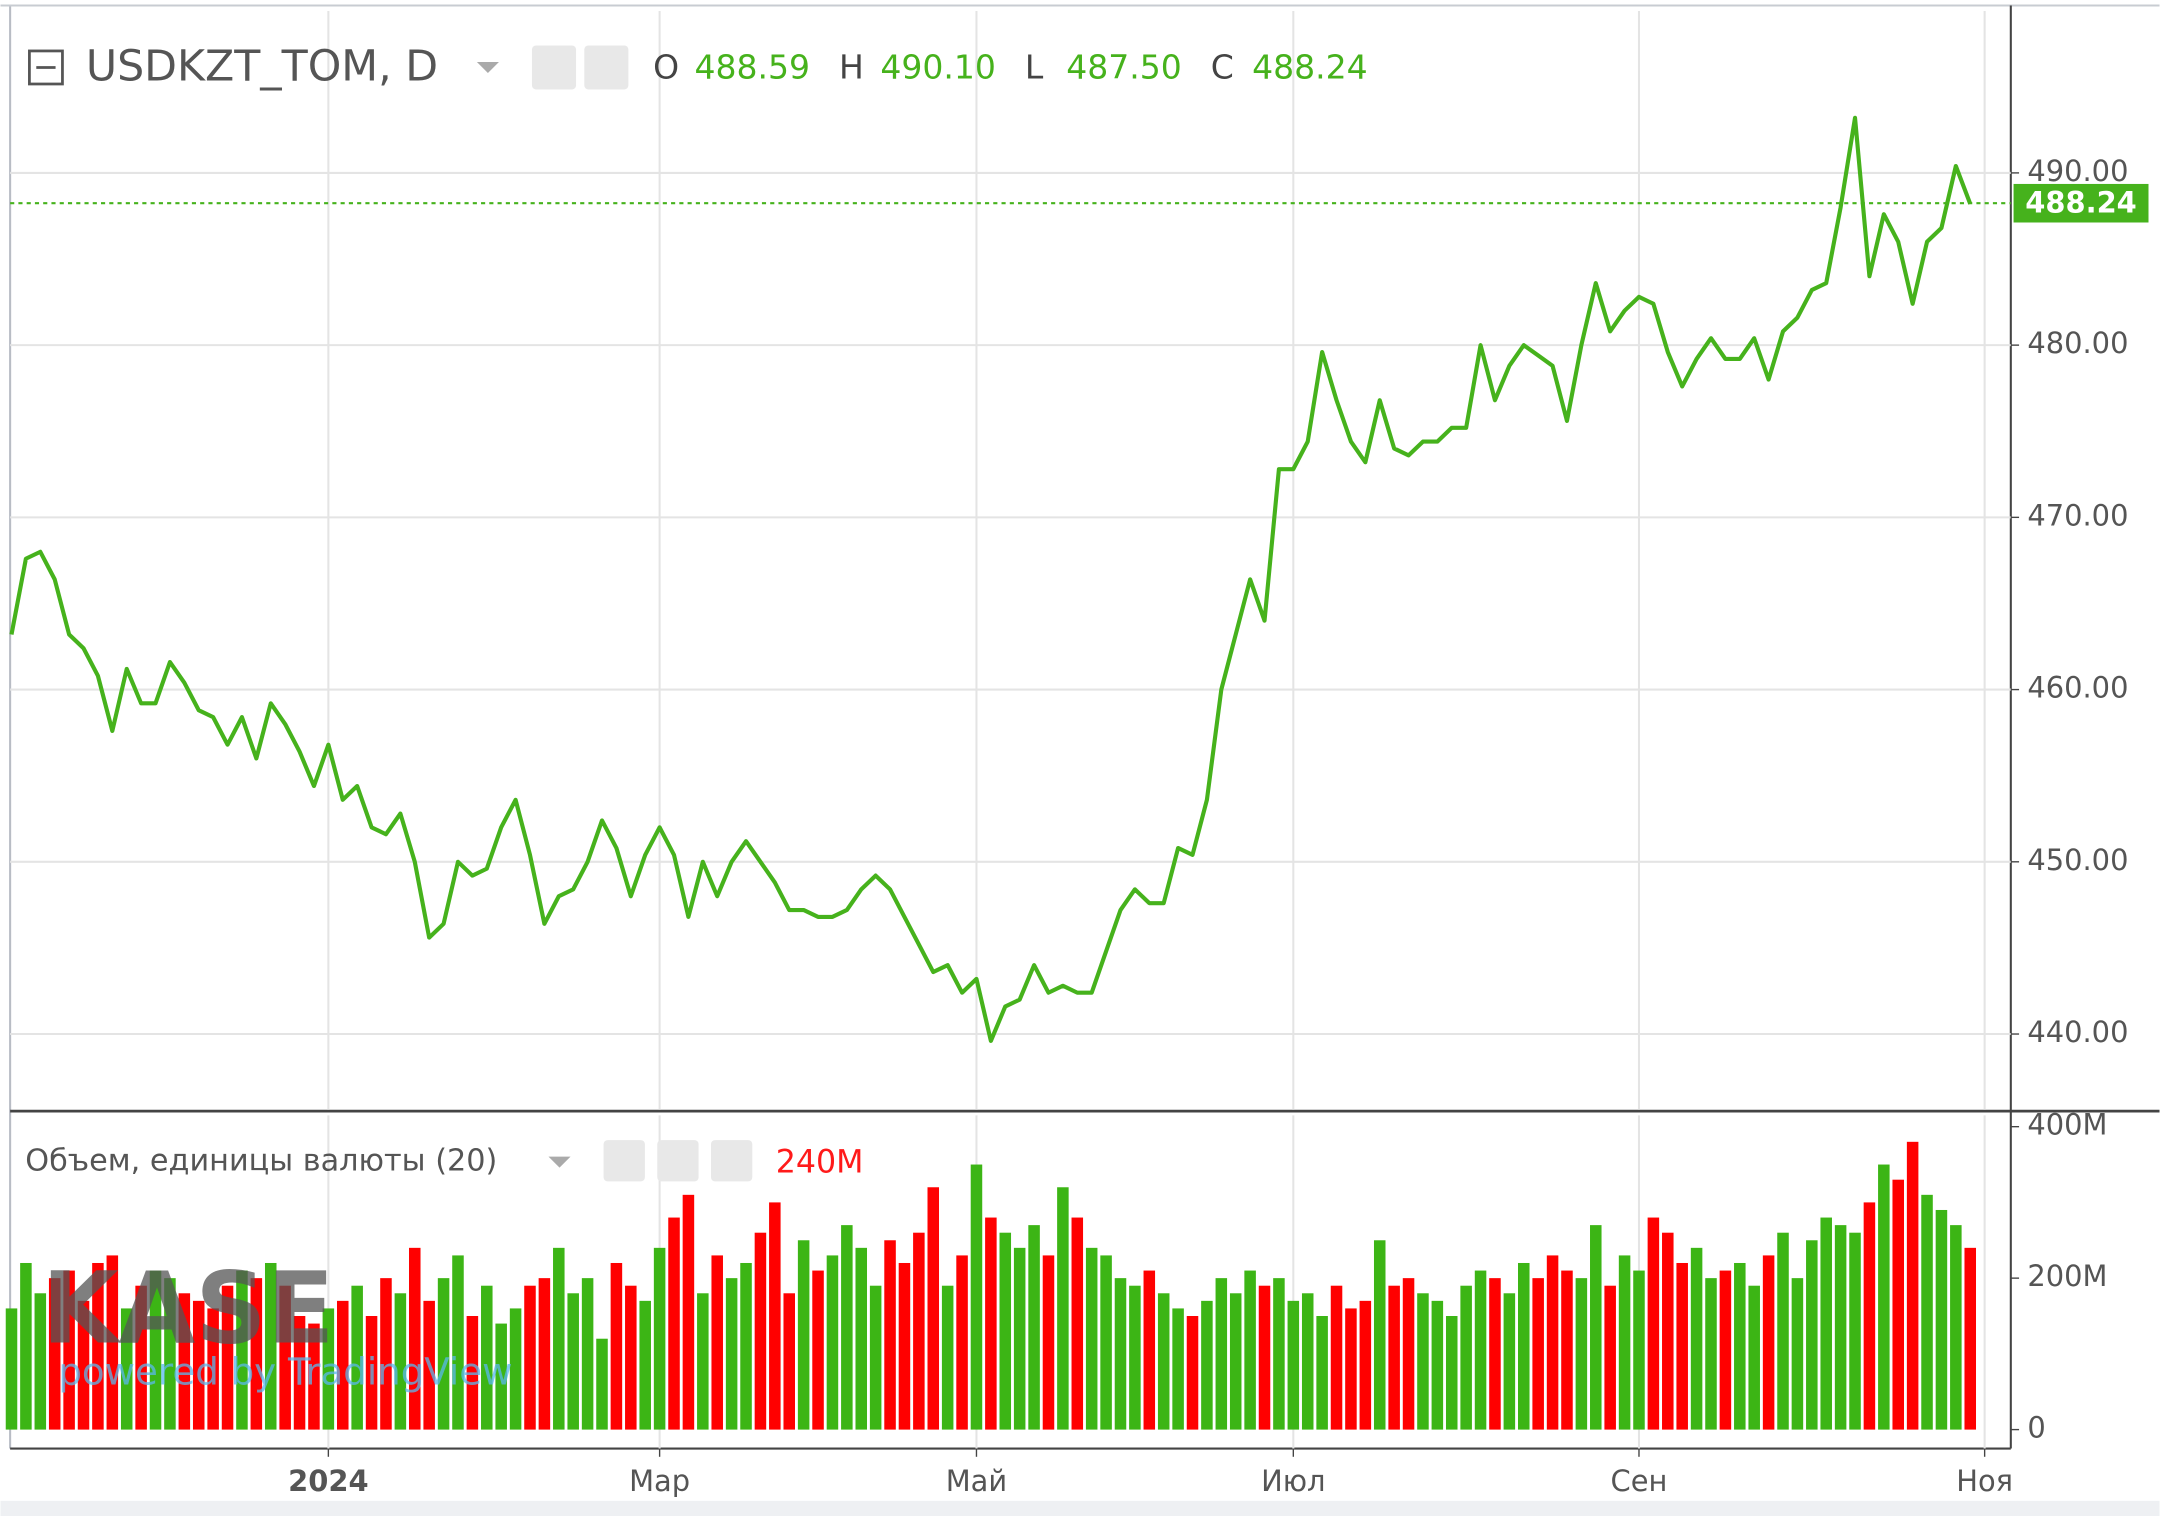 The height and width of the screenshot is (1516, 2160). What do you see at coordinates (820, 1163) in the screenshot?
I see `volume-value: 240M` at bounding box center [820, 1163].